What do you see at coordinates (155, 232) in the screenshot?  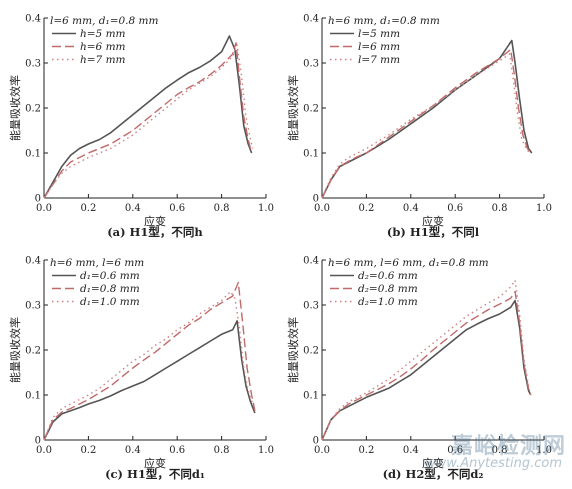 I see `panel-caption: (a) H1型，不同h` at bounding box center [155, 232].